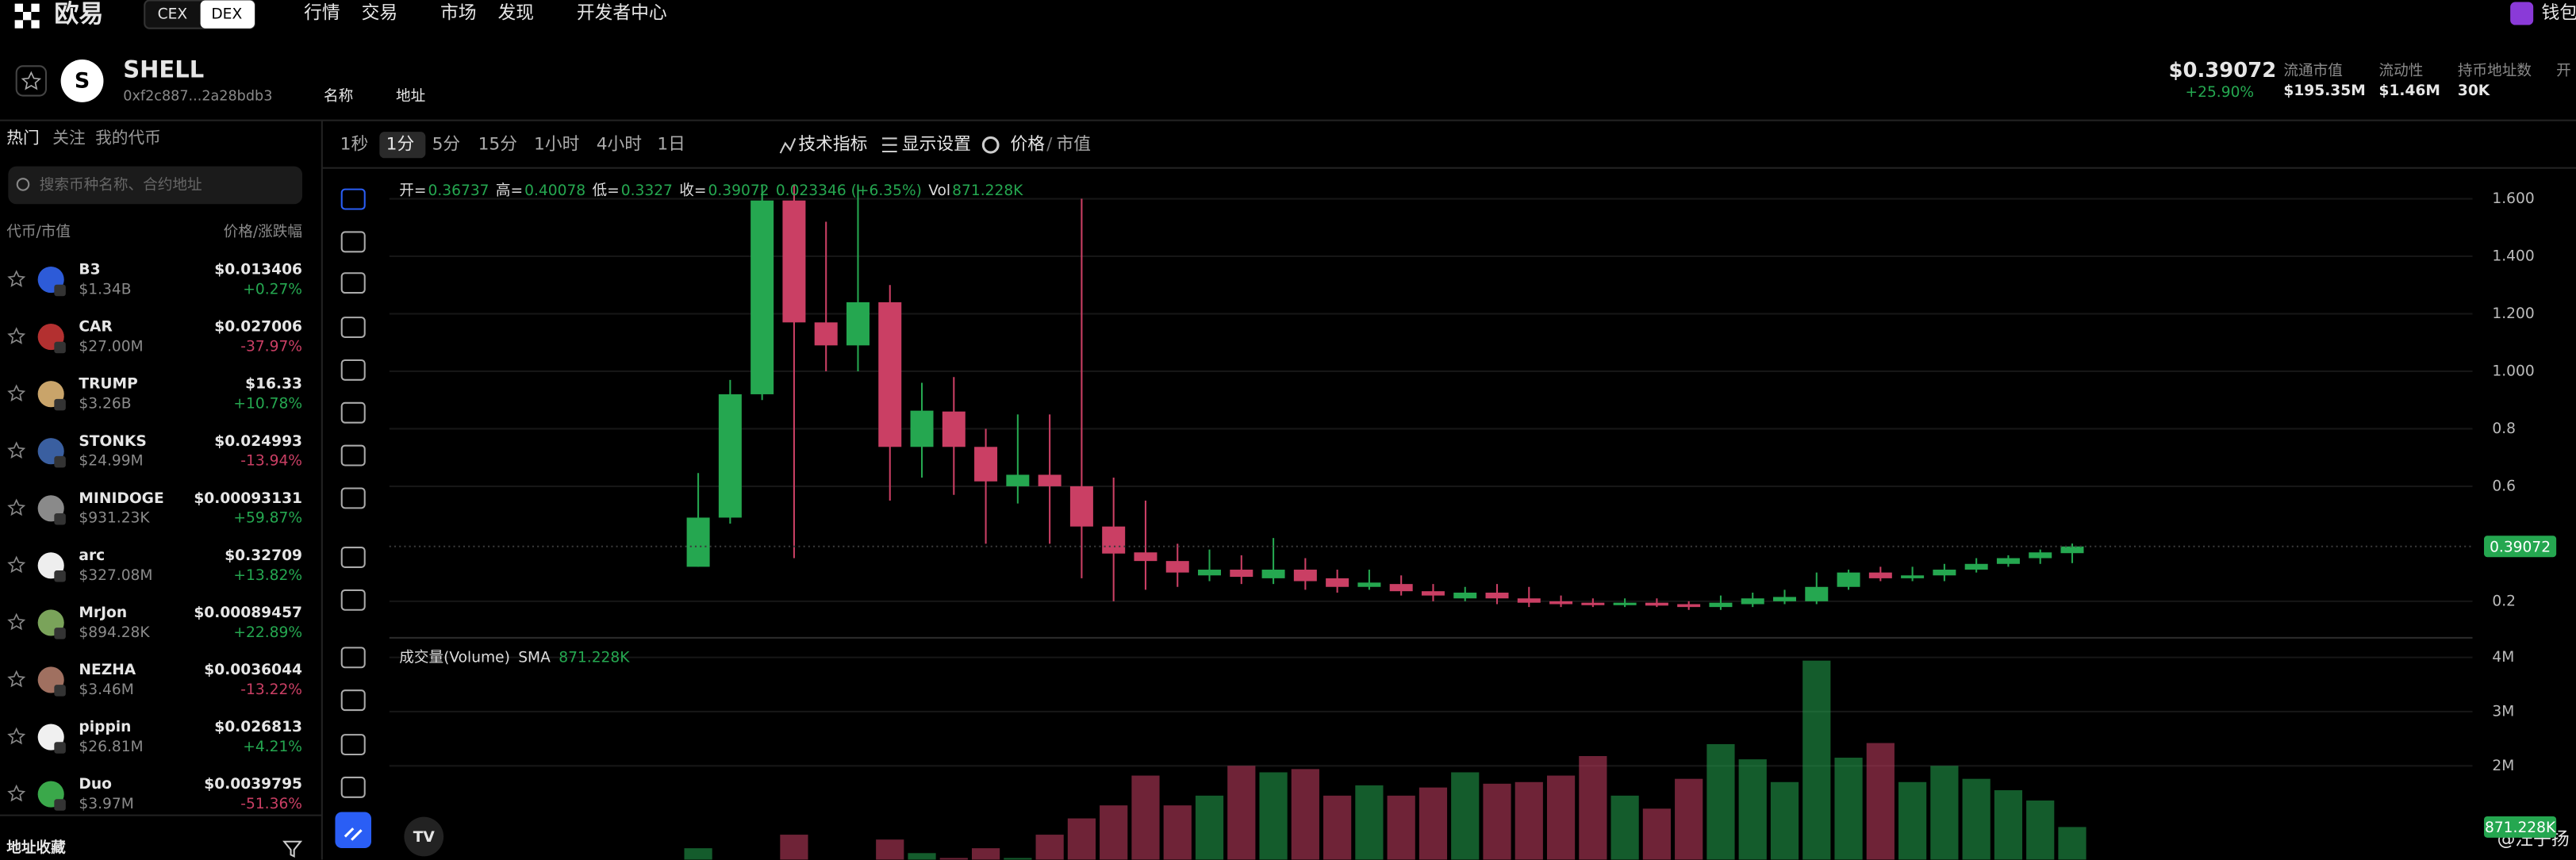 The height and width of the screenshot is (860, 2576). What do you see at coordinates (515, 13) in the screenshot?
I see `nav-item: 发现` at bounding box center [515, 13].